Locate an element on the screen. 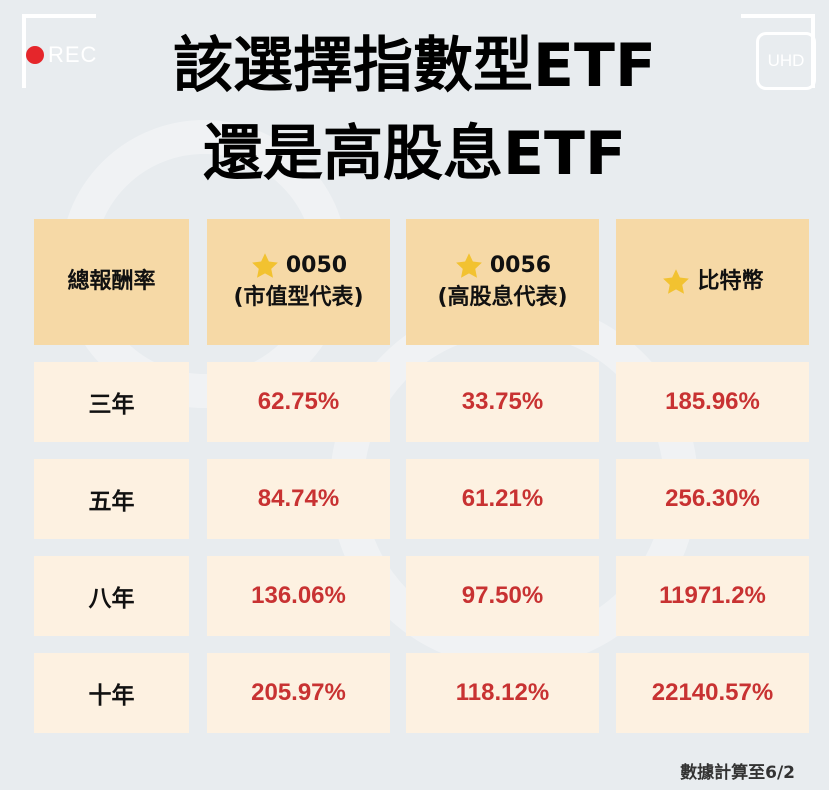 This screenshot has height=790, width=829. column-header-title: 0056 is located at coordinates (520, 266).